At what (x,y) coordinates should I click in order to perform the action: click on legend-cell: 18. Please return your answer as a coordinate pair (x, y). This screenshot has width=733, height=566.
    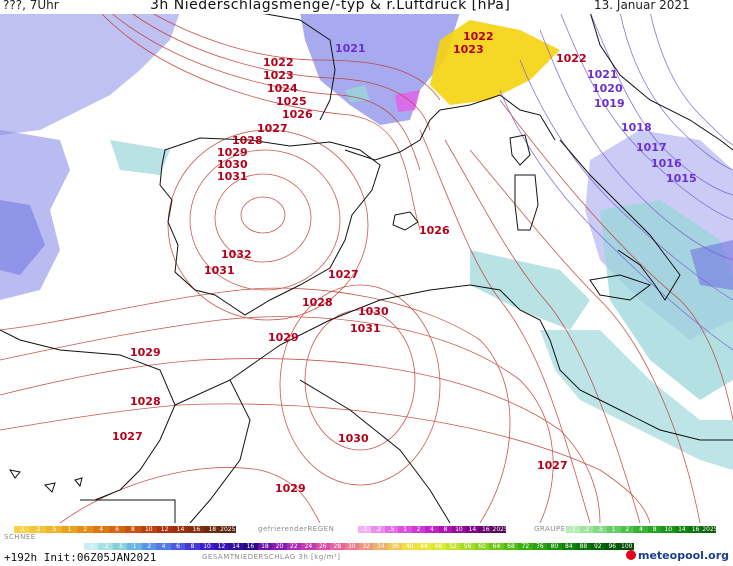
    Looking at the image, I should click on (265, 546).